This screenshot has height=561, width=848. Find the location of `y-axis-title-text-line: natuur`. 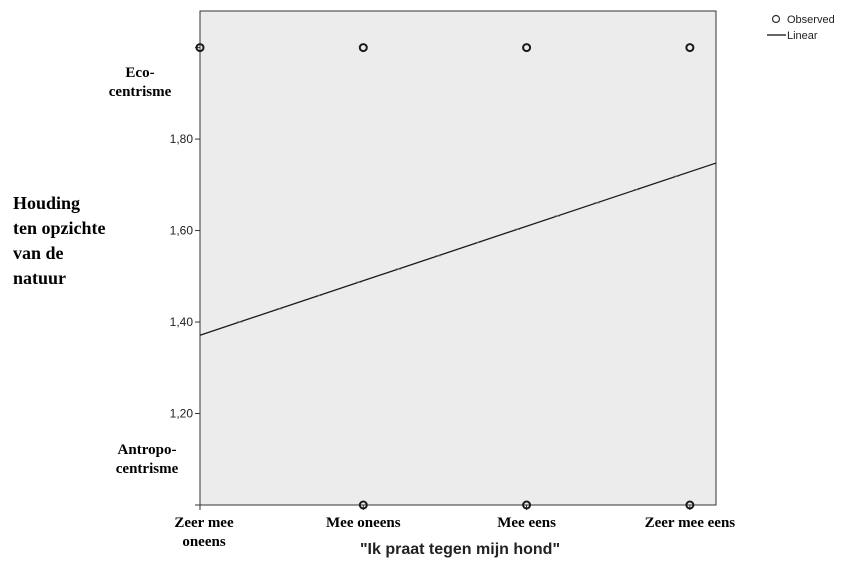

y-axis-title-text-line: natuur is located at coordinates (39, 278).